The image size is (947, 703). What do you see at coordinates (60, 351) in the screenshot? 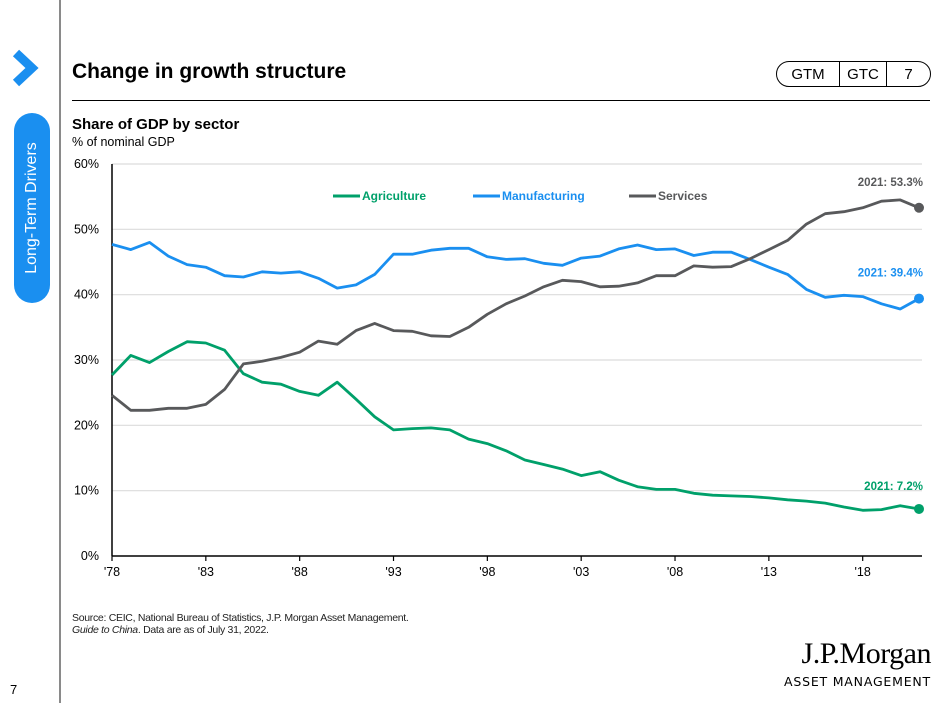
I see `sidebar-divider` at bounding box center [60, 351].